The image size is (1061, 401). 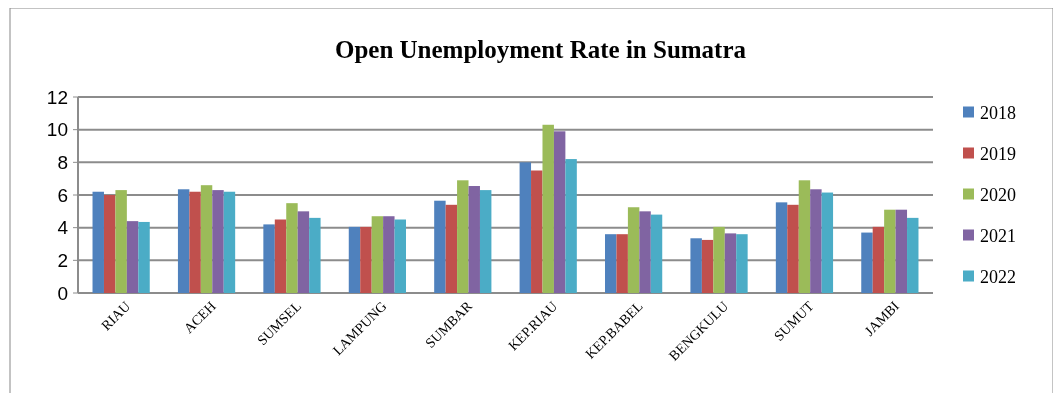 What do you see at coordinates (998, 235) in the screenshot?
I see `legend-label: 2021` at bounding box center [998, 235].